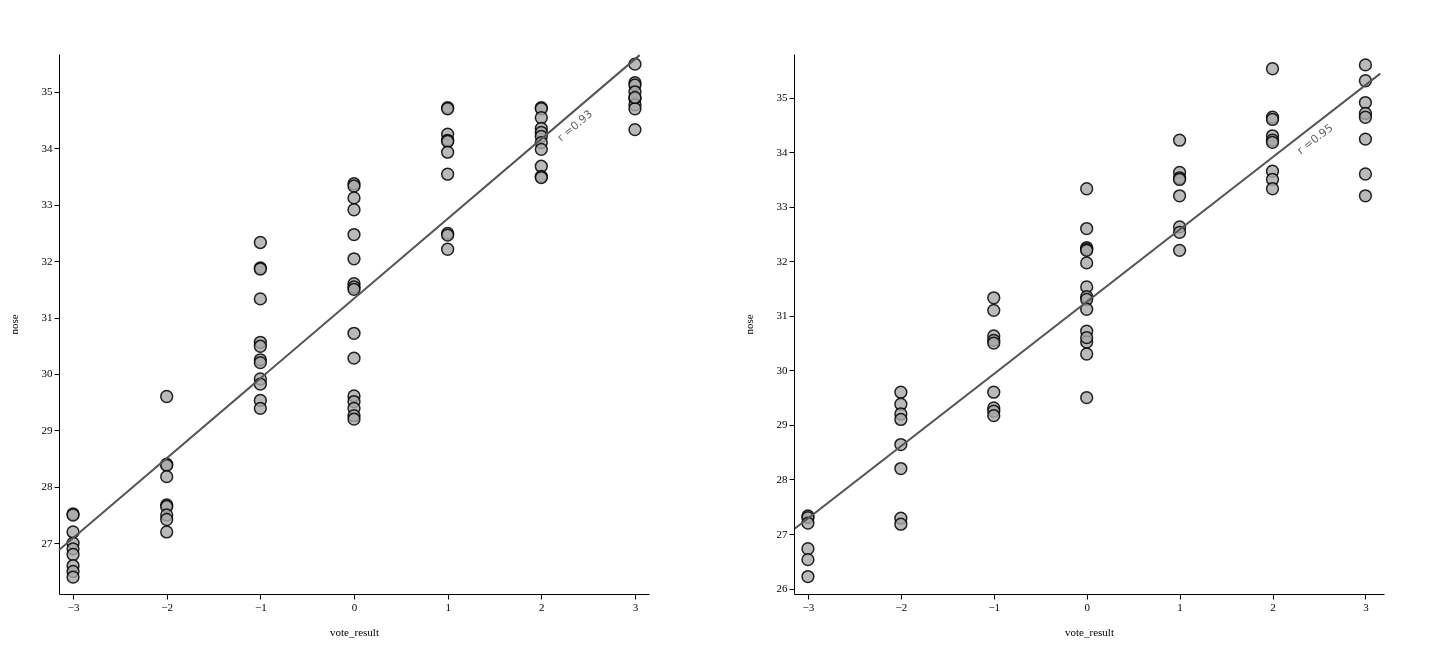 This screenshot has width=1429, height=656. I want to click on y-tick-label: 26, so click(782, 588).